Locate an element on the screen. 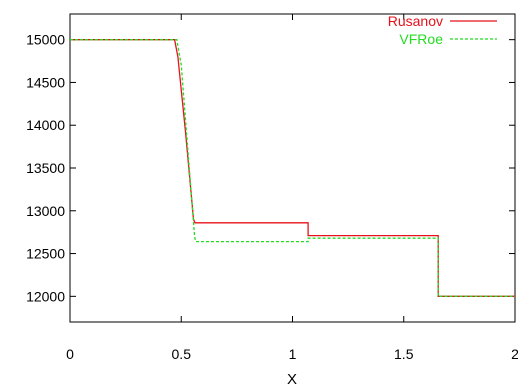 Image resolution: width=518 pixels, height=387 pixels. legend-label-vfroe: VFRoe is located at coordinates (421, 39).